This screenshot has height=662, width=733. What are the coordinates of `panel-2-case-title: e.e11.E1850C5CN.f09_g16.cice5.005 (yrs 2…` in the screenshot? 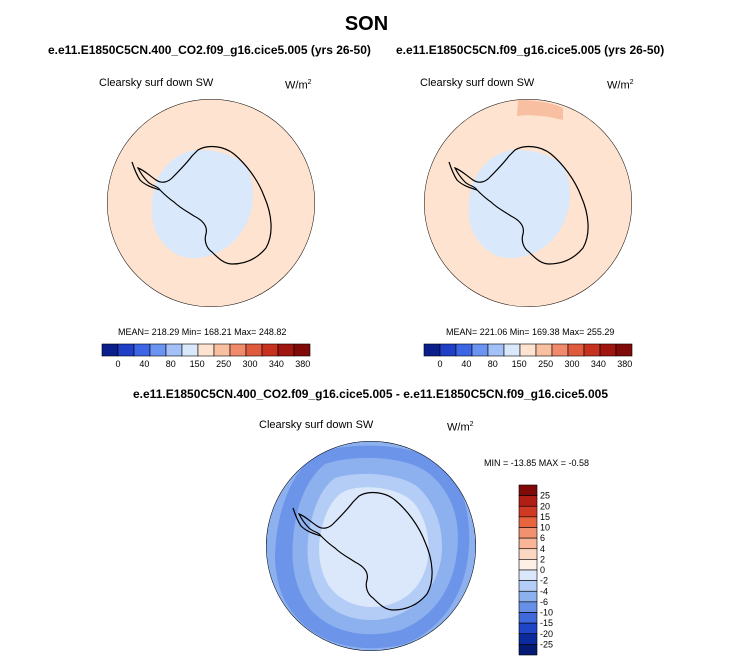 It's located at (530, 50).